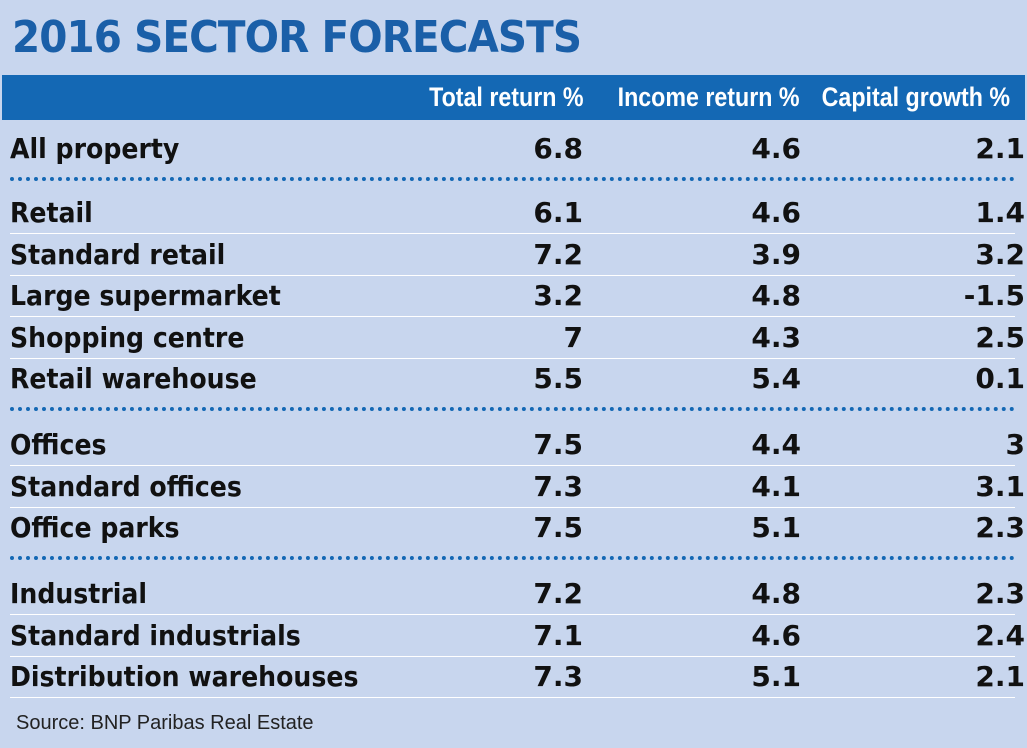 The width and height of the screenshot is (1027, 748). I want to click on table-row: Distribution warehouses 7.3 5.1 2.1, so click(513, 677).